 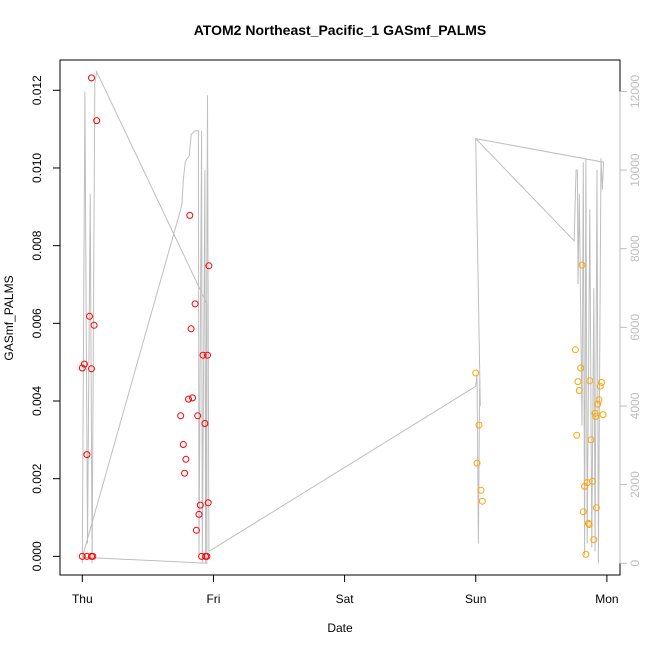 I want to click on y-tick-label: 0.008, so click(x=37, y=245).